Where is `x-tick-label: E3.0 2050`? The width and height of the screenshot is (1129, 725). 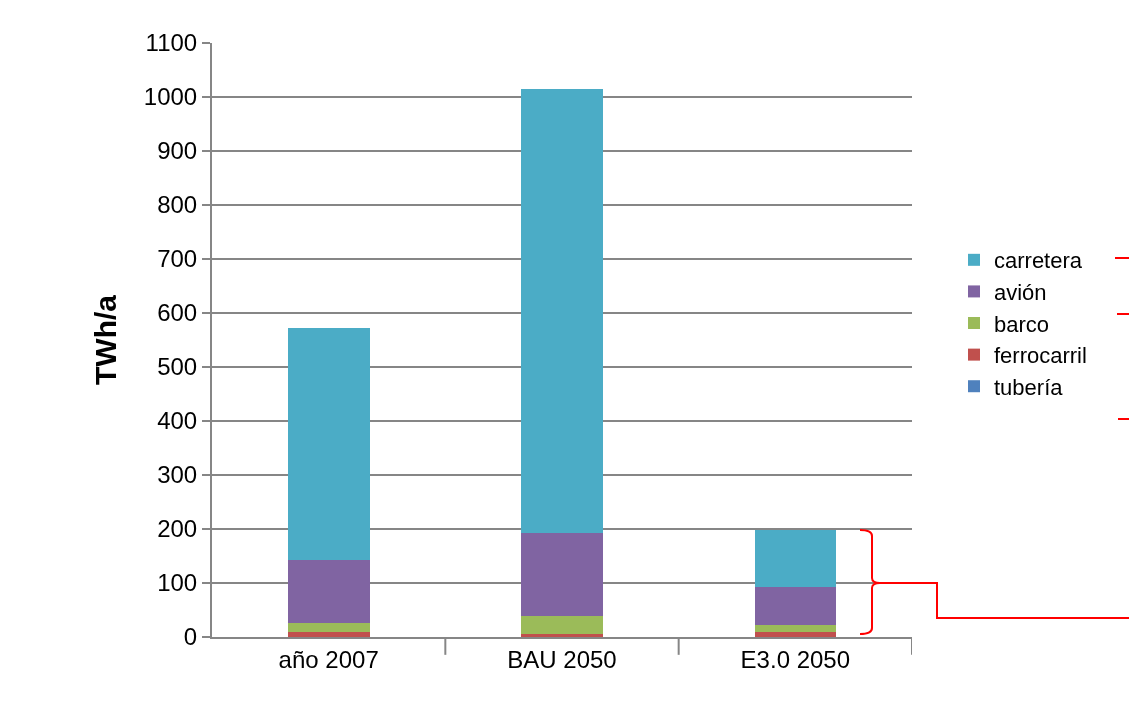
x-tick-label: E3.0 2050 is located at coordinates (795, 659).